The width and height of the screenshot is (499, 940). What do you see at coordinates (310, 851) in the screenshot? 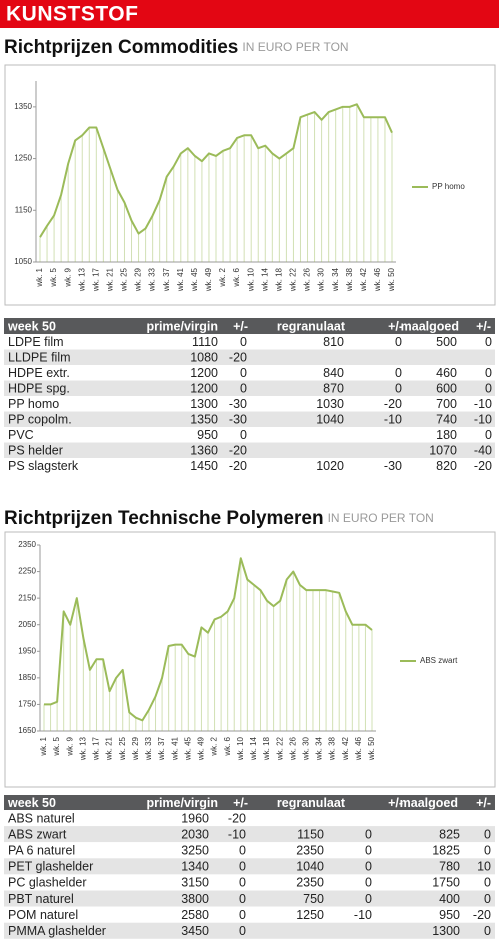
I see `cell-value: 2350` at bounding box center [310, 851].